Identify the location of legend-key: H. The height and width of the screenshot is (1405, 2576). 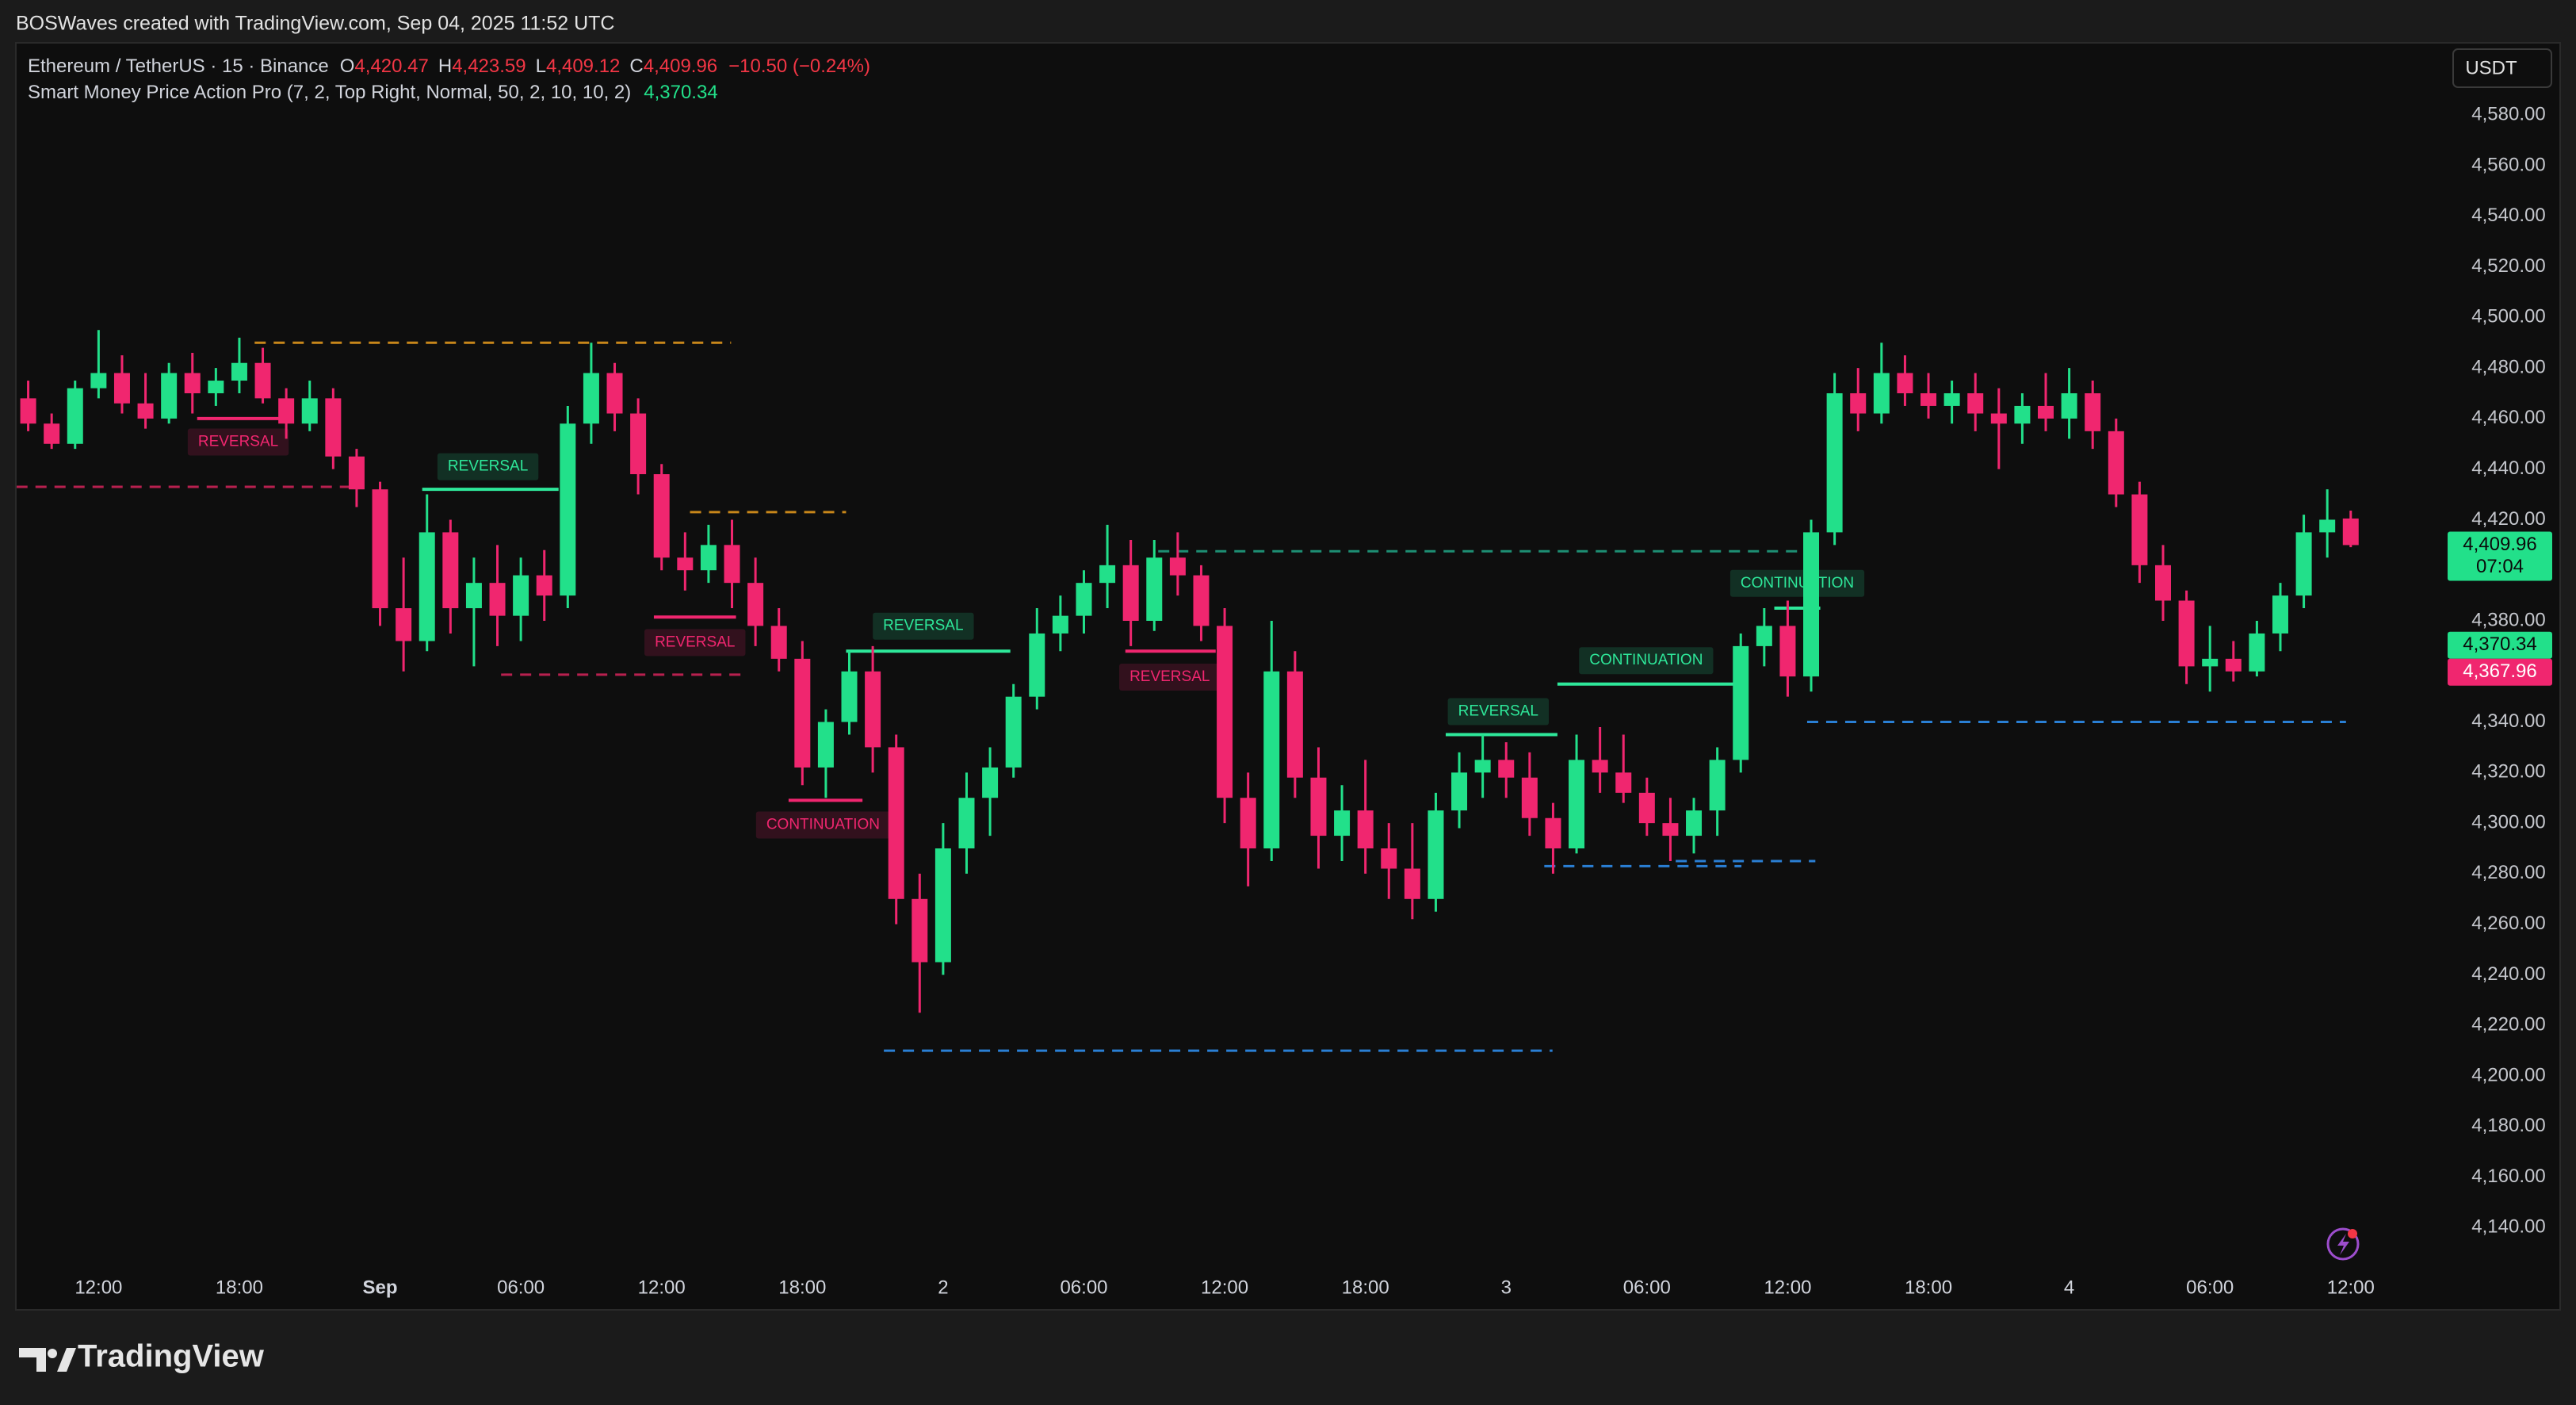
(445, 67).